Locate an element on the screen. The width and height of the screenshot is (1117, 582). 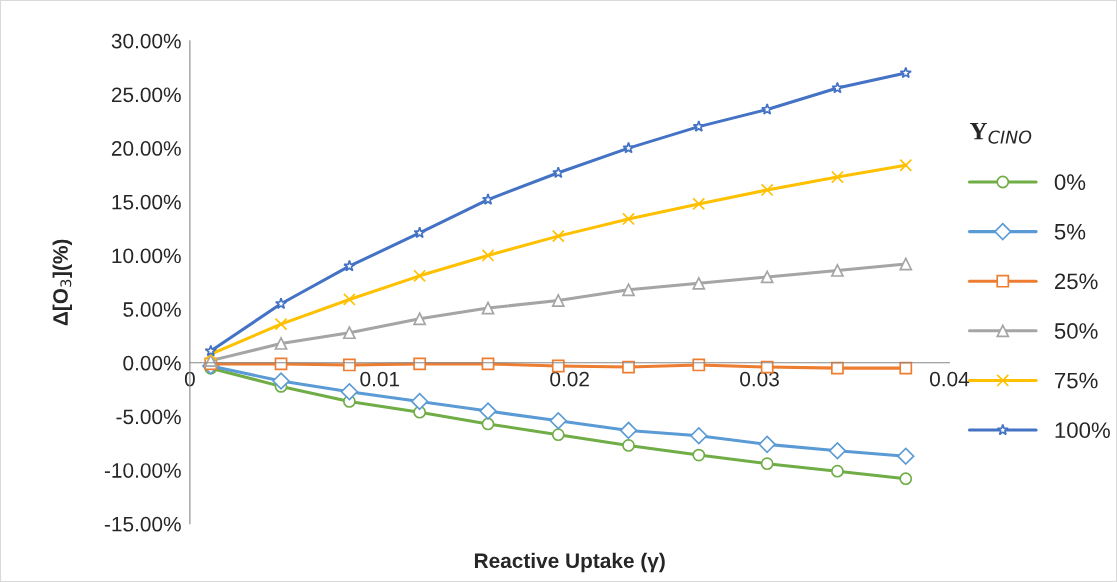
y-tick-label: 5.00% is located at coordinates (152, 309).